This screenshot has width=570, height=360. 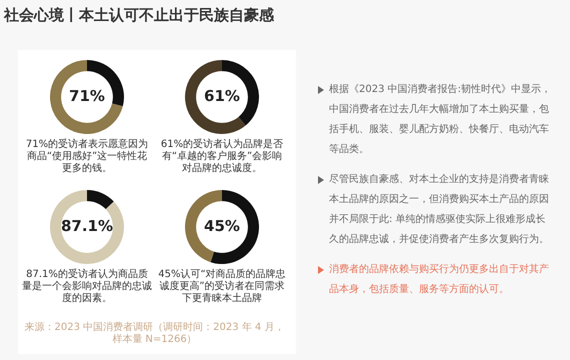 I want to click on text: 45%认可“对商品质的品牌忠诚度更高”的受访者在同需求下更青睐本土品牌, so click(x=222, y=287).